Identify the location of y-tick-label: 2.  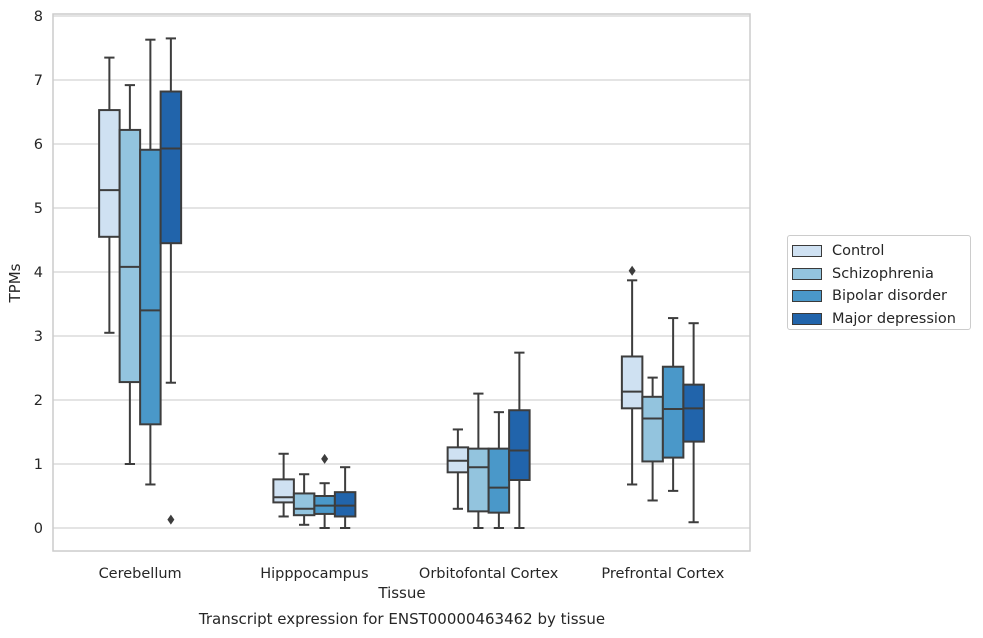
(38, 401).